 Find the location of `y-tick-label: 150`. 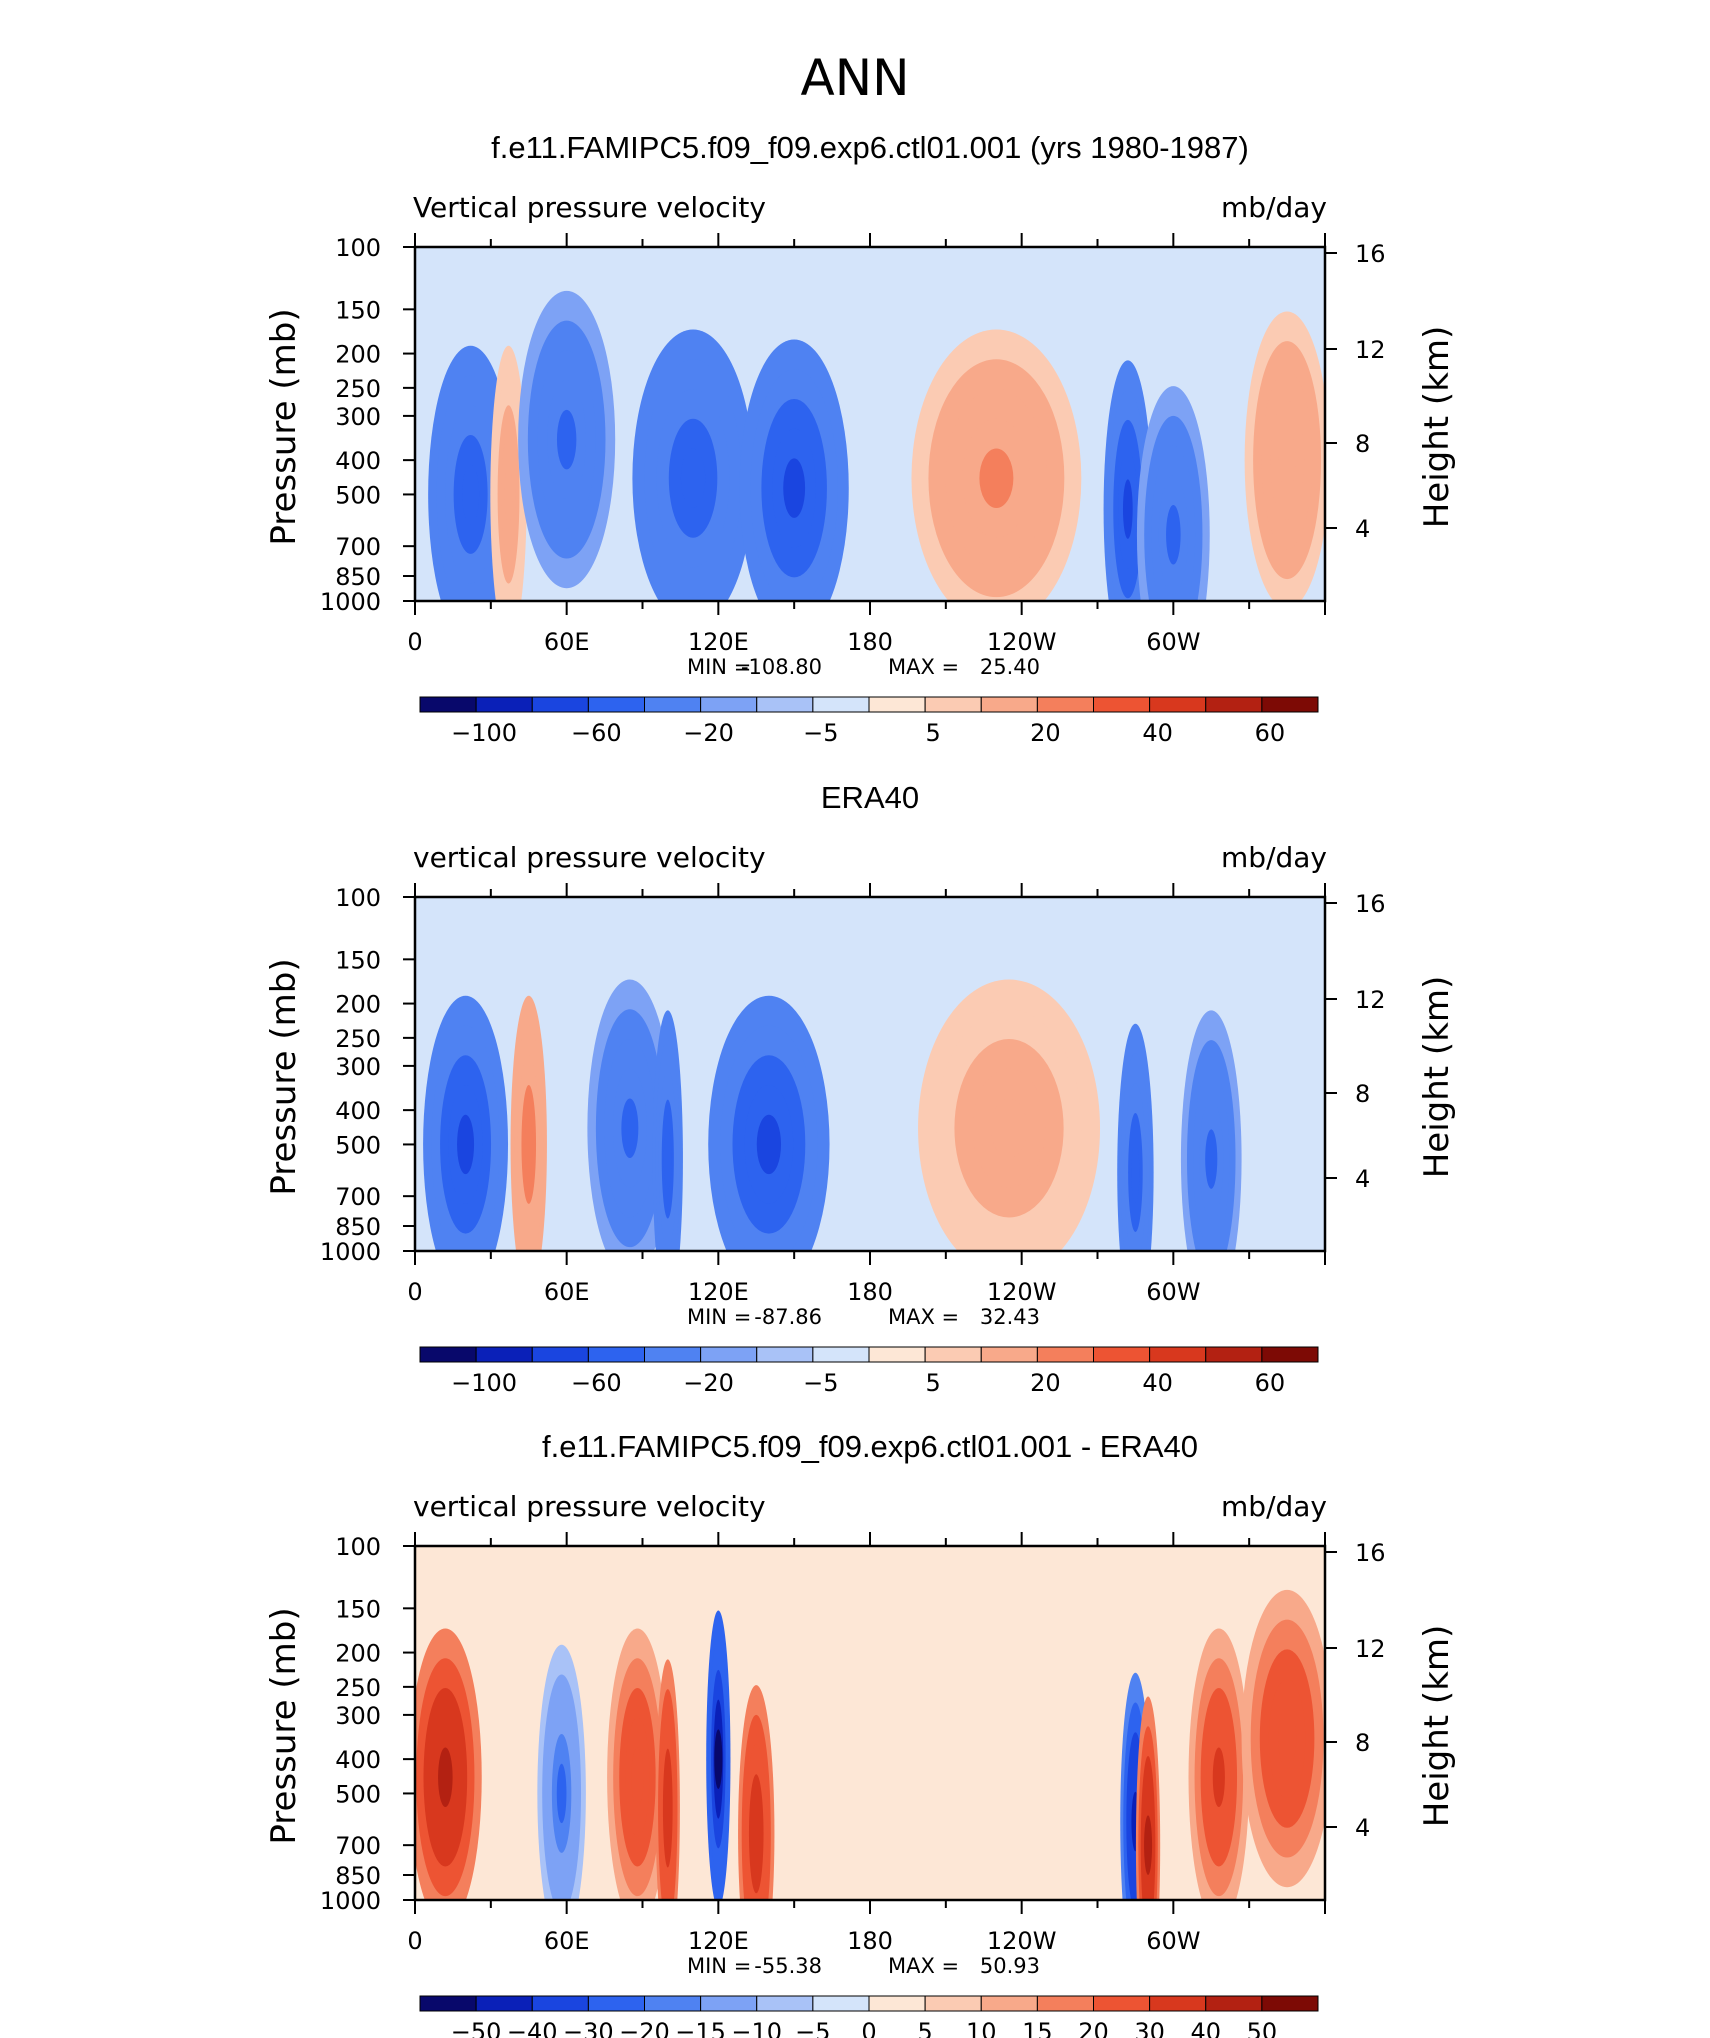

y-tick-label: 150 is located at coordinates (358, 310).